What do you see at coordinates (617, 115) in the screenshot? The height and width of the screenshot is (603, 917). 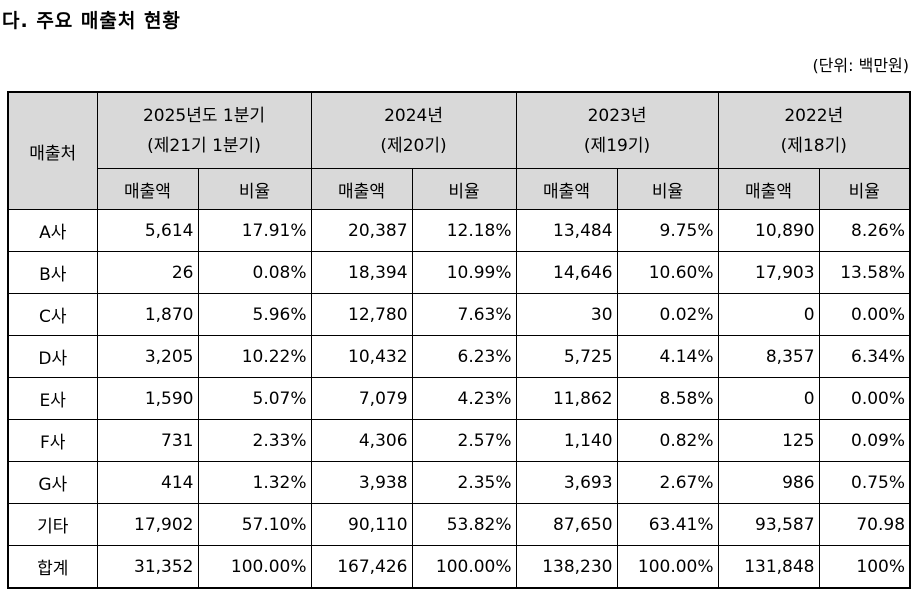 I see `period-year: 2023년` at bounding box center [617, 115].